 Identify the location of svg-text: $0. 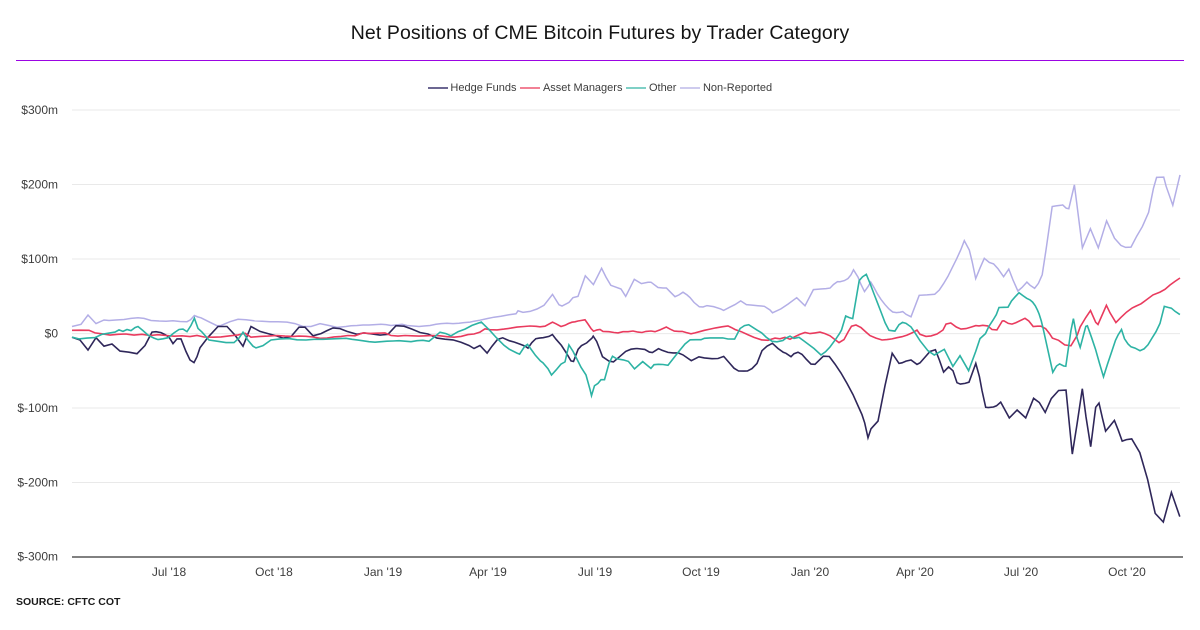
(52, 334).